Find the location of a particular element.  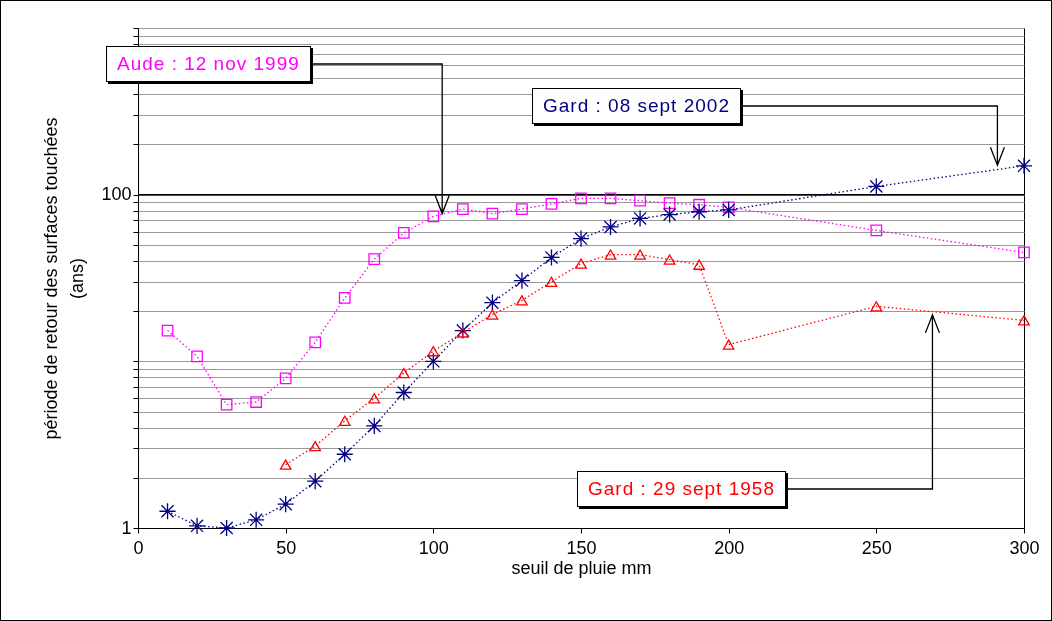

x-tick-label: 150 is located at coordinates (581, 547).